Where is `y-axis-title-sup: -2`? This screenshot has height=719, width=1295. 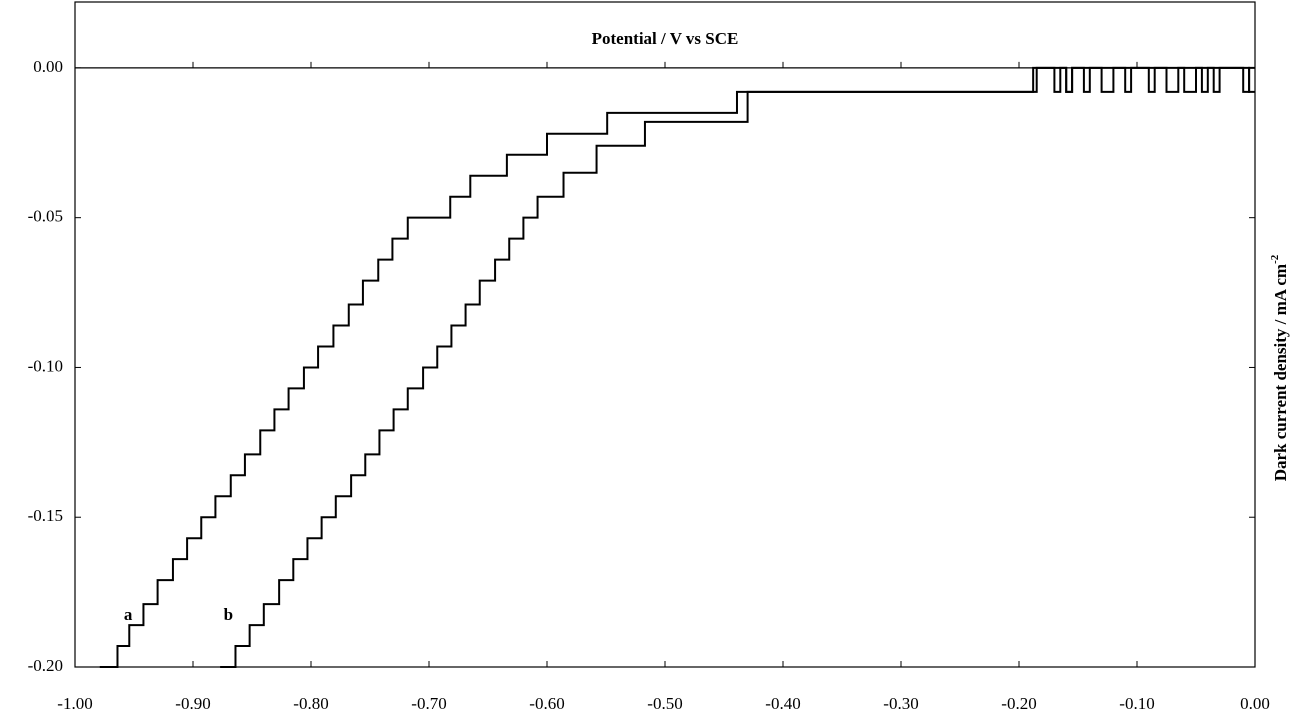 y-axis-title-sup: -2 is located at coordinates (1275, 259).